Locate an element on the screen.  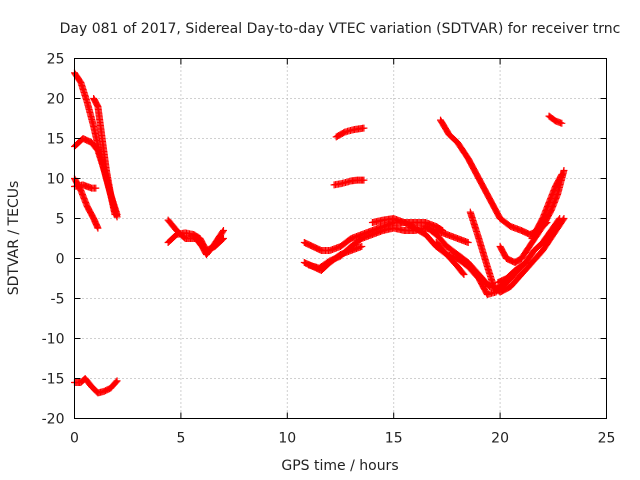
y-axis-label: SDTVAR / TECUs is located at coordinates (14, 238).